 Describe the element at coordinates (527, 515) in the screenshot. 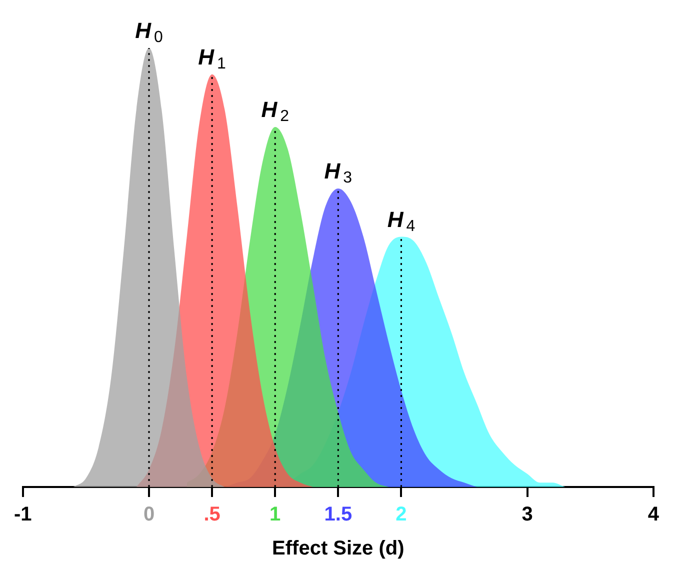

I see `x-tick-label: 3` at that location.